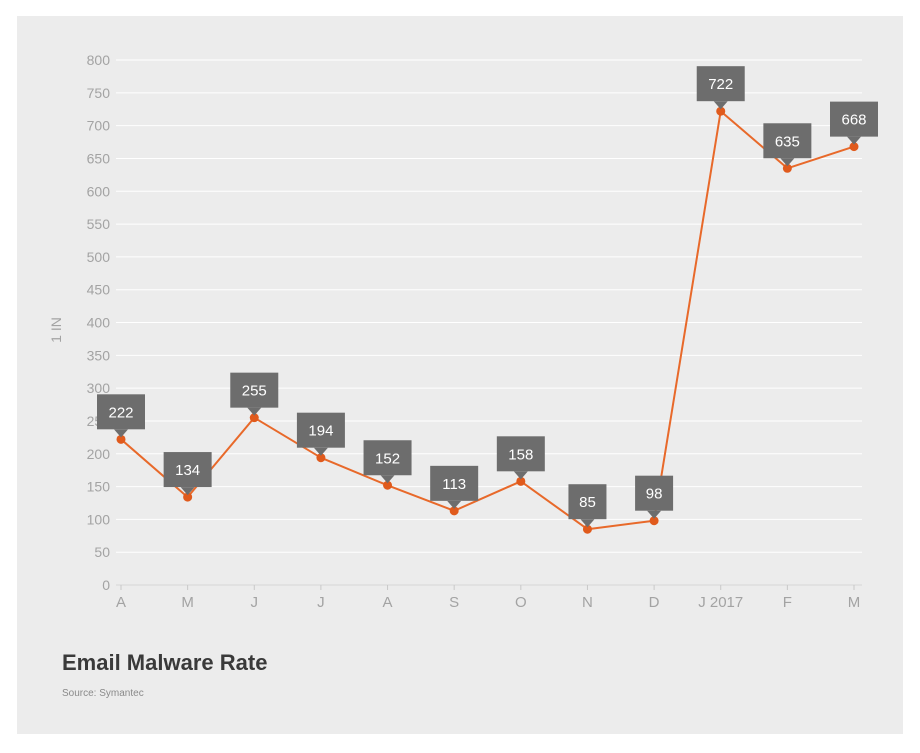  What do you see at coordinates (99, 158) in the screenshot?
I see `y-tick-label: 650` at bounding box center [99, 158].